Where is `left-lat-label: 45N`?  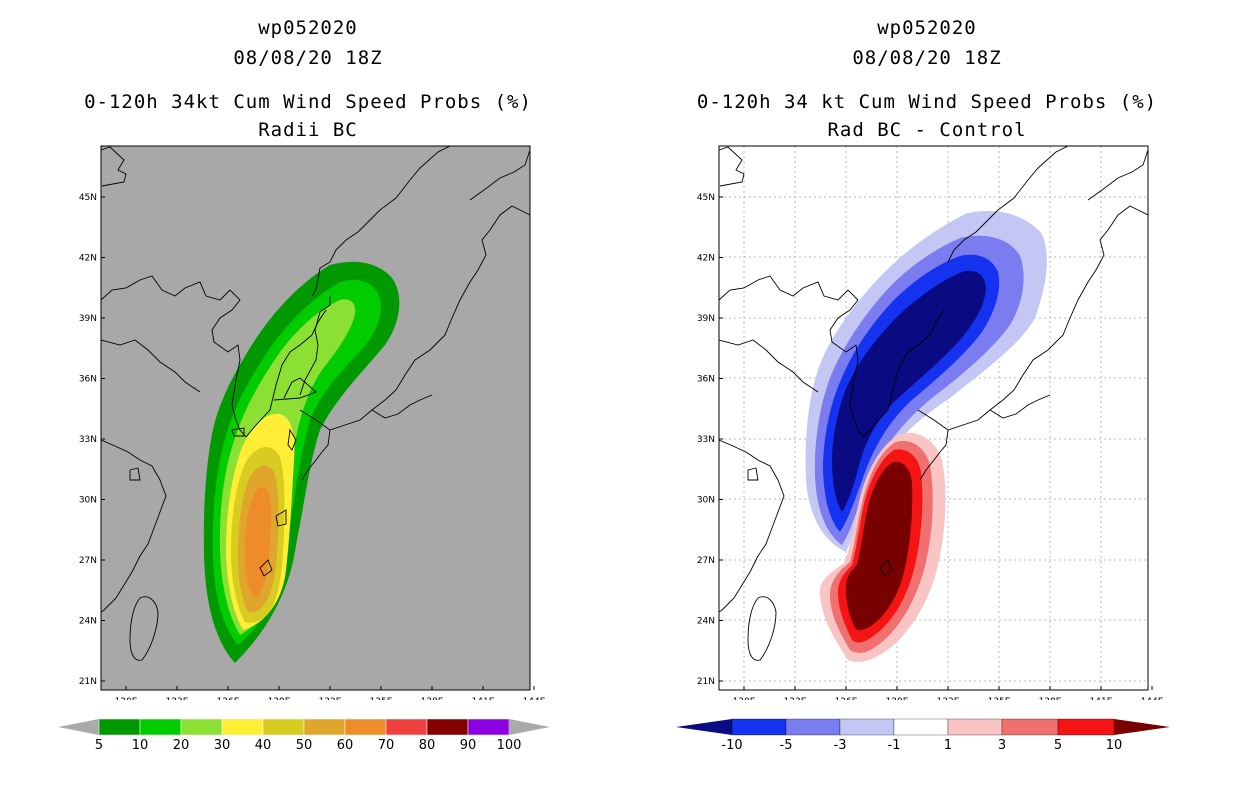 left-lat-label: 45N is located at coordinates (88, 198).